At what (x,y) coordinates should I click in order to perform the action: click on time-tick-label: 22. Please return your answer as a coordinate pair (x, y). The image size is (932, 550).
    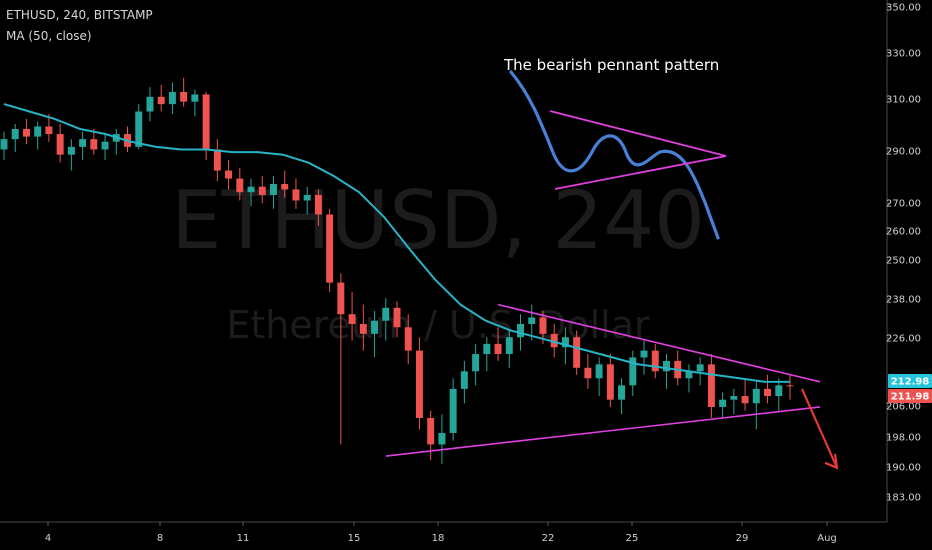
    Looking at the image, I should click on (548, 538).